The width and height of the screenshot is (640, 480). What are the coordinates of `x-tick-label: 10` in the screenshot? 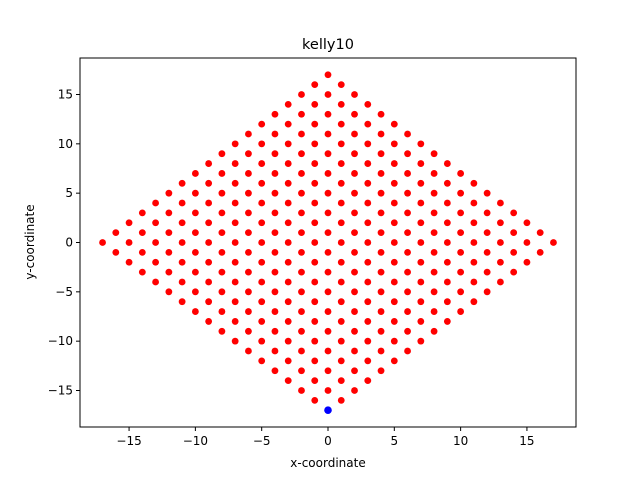 It's located at (460, 441).